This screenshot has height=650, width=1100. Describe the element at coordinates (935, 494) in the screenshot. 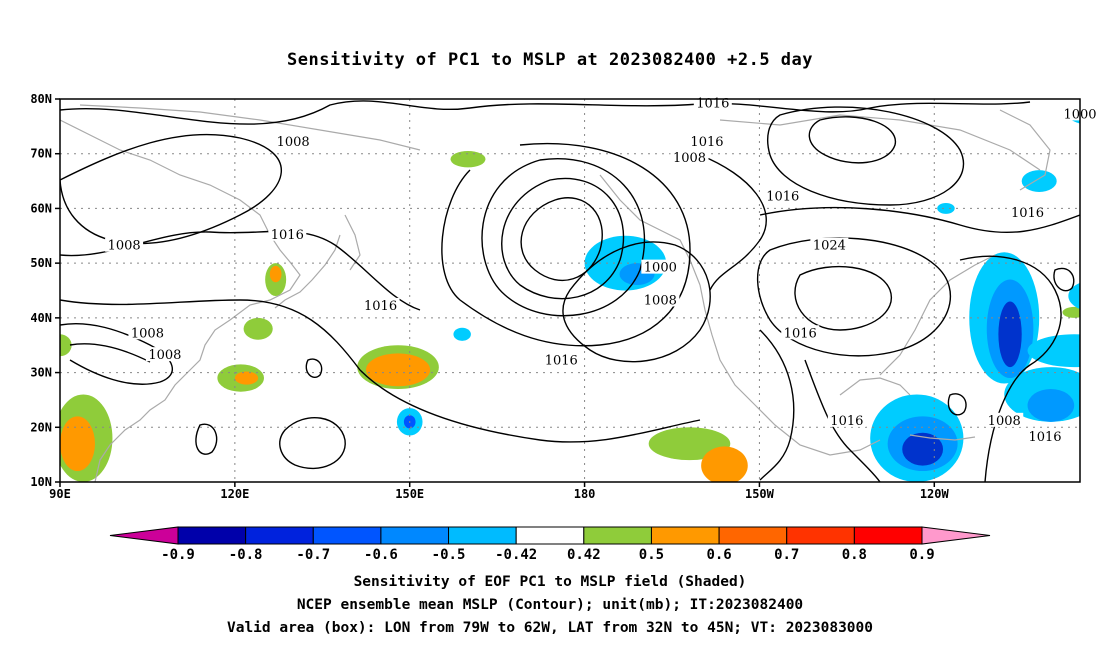

I see `lon-tick-label: 120W` at that location.